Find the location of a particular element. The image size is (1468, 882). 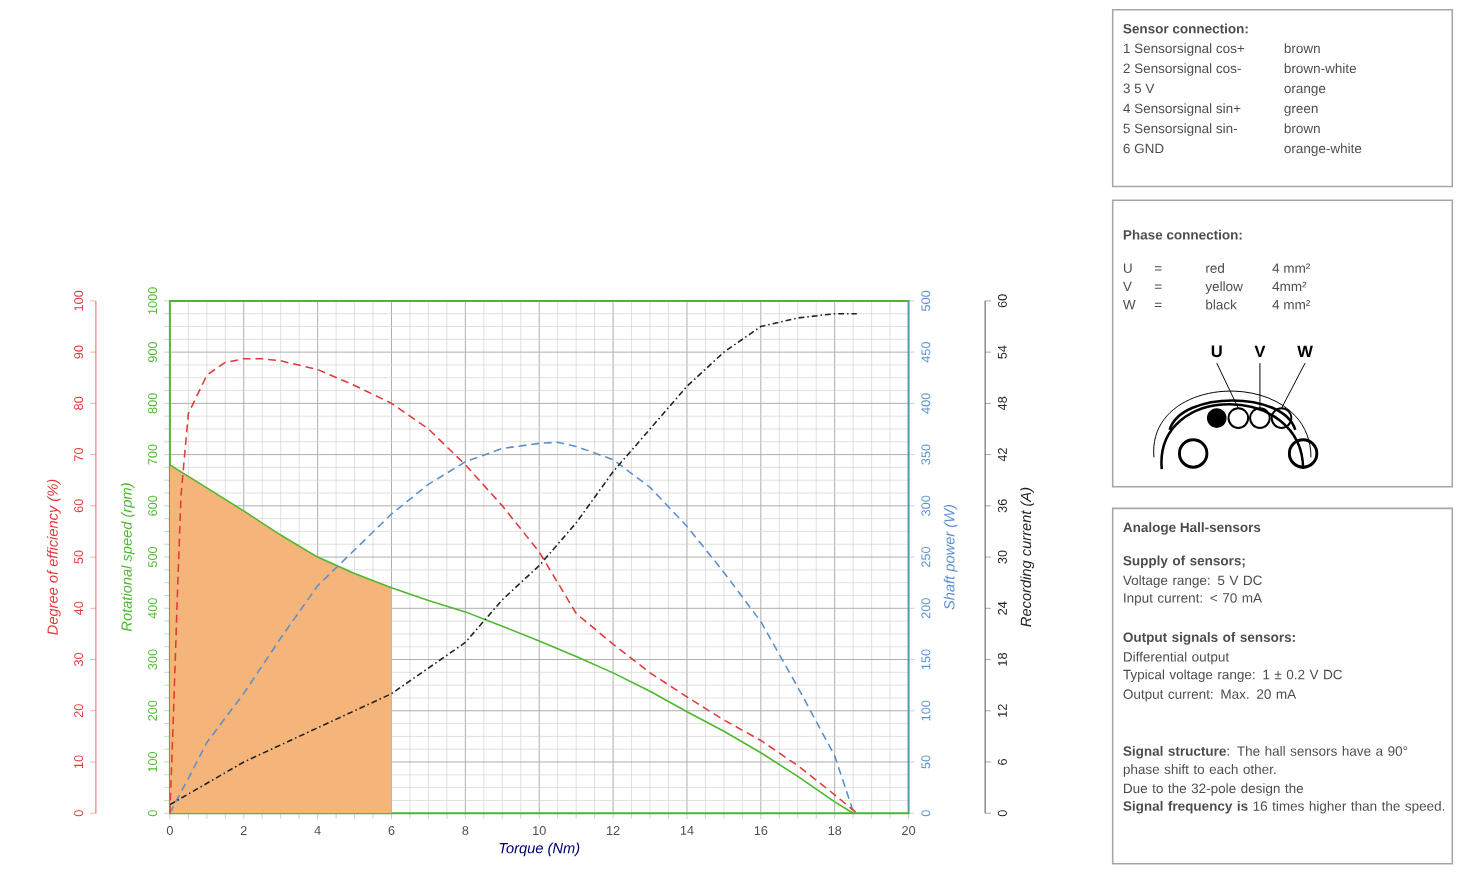

text: V is located at coordinates (1260, 351).